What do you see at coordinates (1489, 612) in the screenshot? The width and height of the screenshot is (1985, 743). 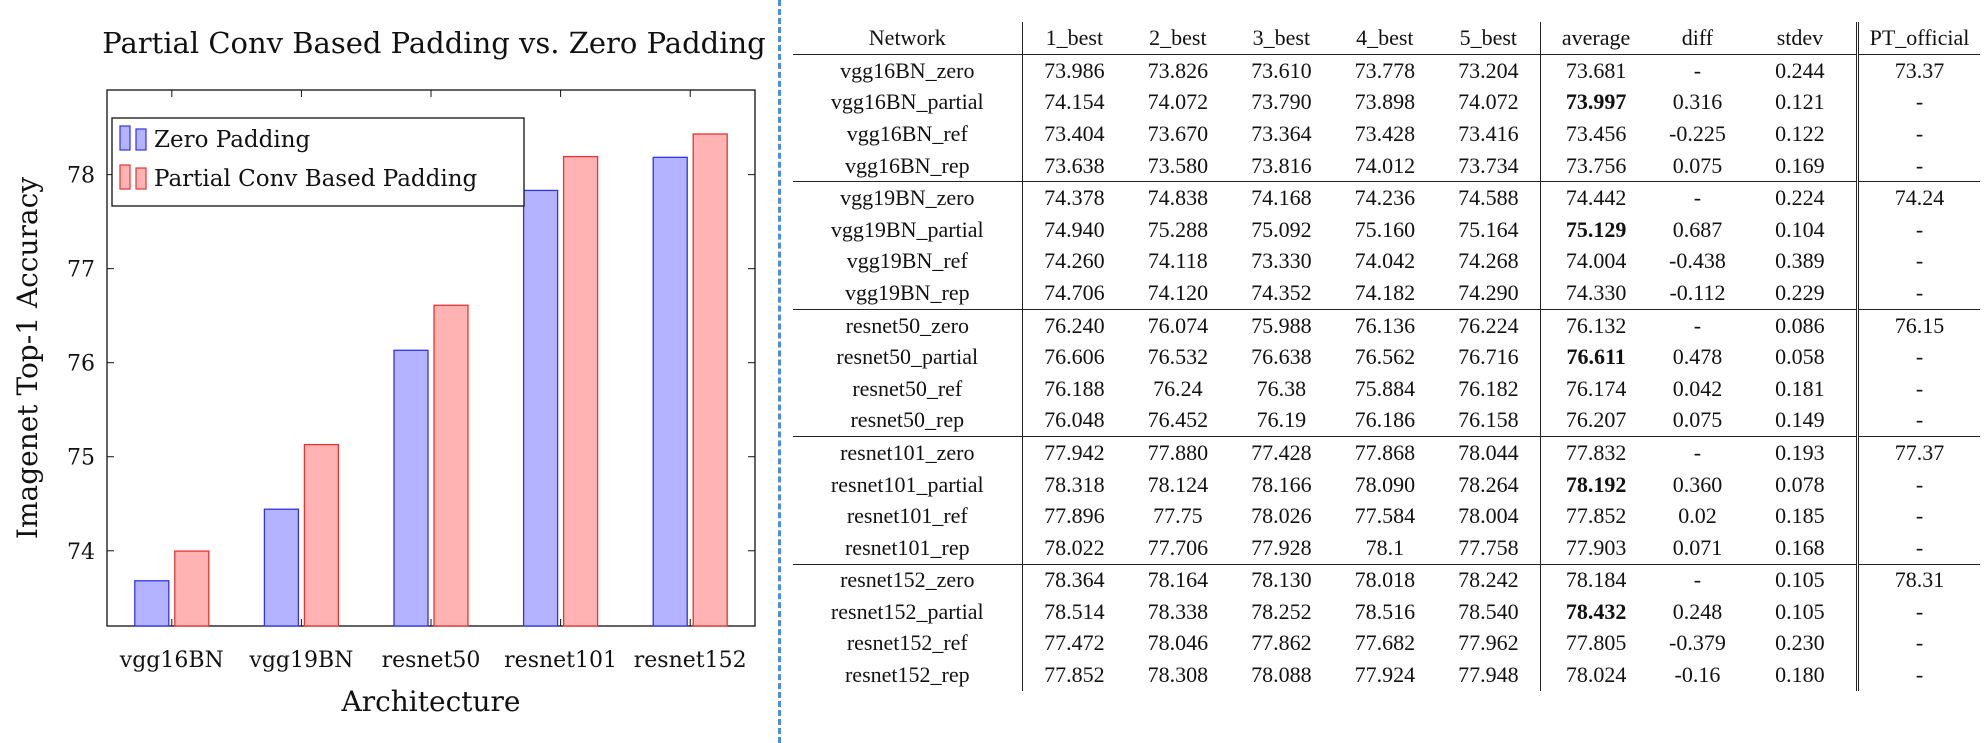 I see `table-cell: 78.540` at bounding box center [1489, 612].